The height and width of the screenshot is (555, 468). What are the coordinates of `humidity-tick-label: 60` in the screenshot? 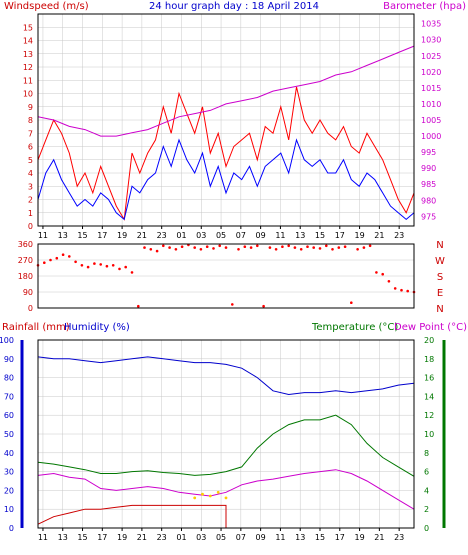 It's located at (9, 415).